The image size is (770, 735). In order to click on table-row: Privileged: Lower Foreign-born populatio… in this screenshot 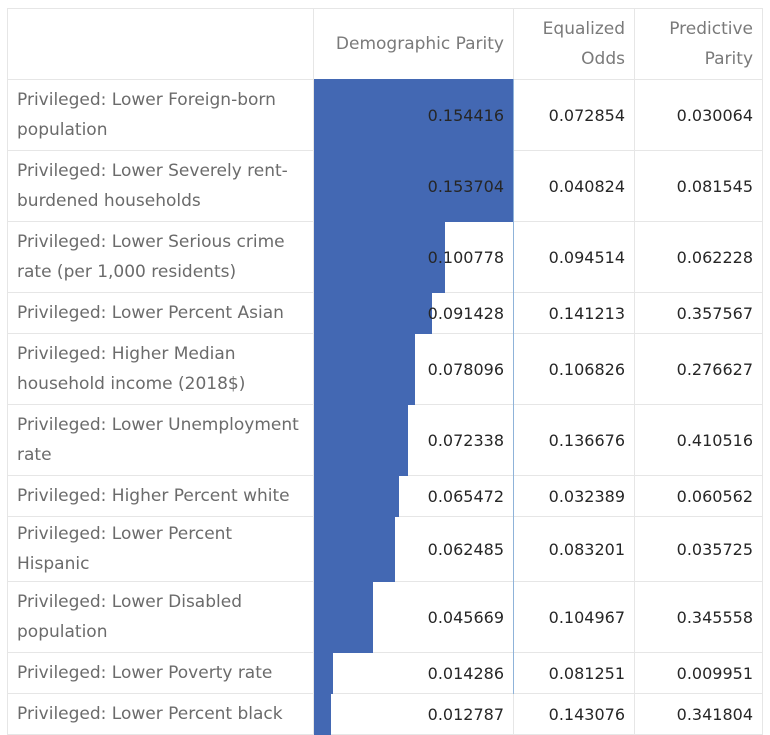, I will do `click(385, 115)`.